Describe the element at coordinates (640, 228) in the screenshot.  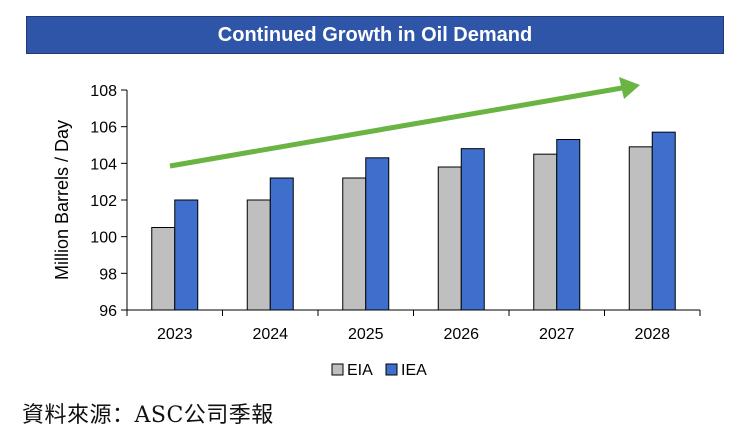
I see `bar-eia-2028` at that location.